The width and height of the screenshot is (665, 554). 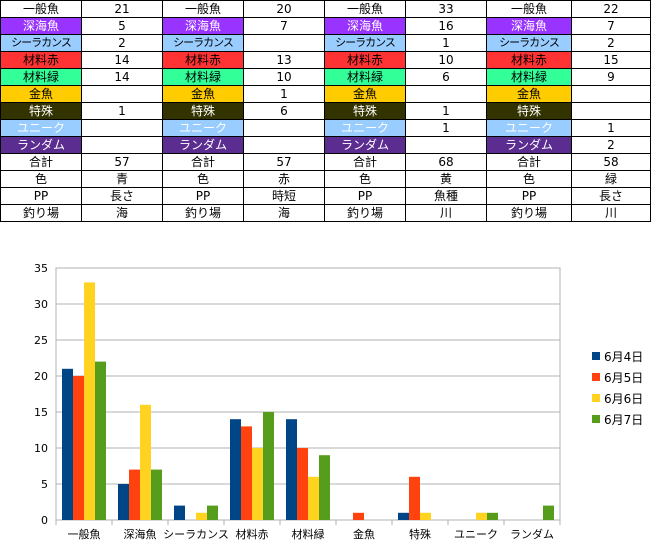 I want to click on value-cell: 68, so click(x=446, y=162).